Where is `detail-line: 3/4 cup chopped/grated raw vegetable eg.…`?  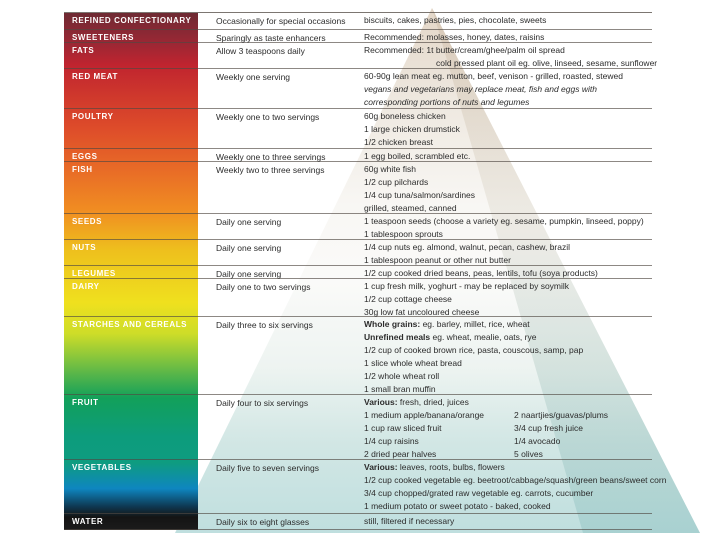 detail-line: 3/4 cup chopped/grated raw vegetable eg.… is located at coordinates (479, 493).